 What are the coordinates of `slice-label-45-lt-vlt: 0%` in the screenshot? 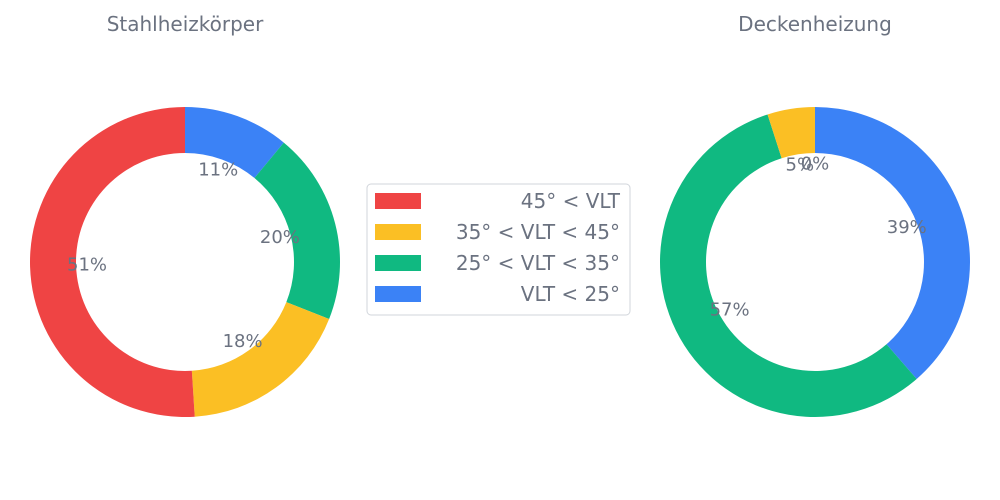 It's located at (815, 164).